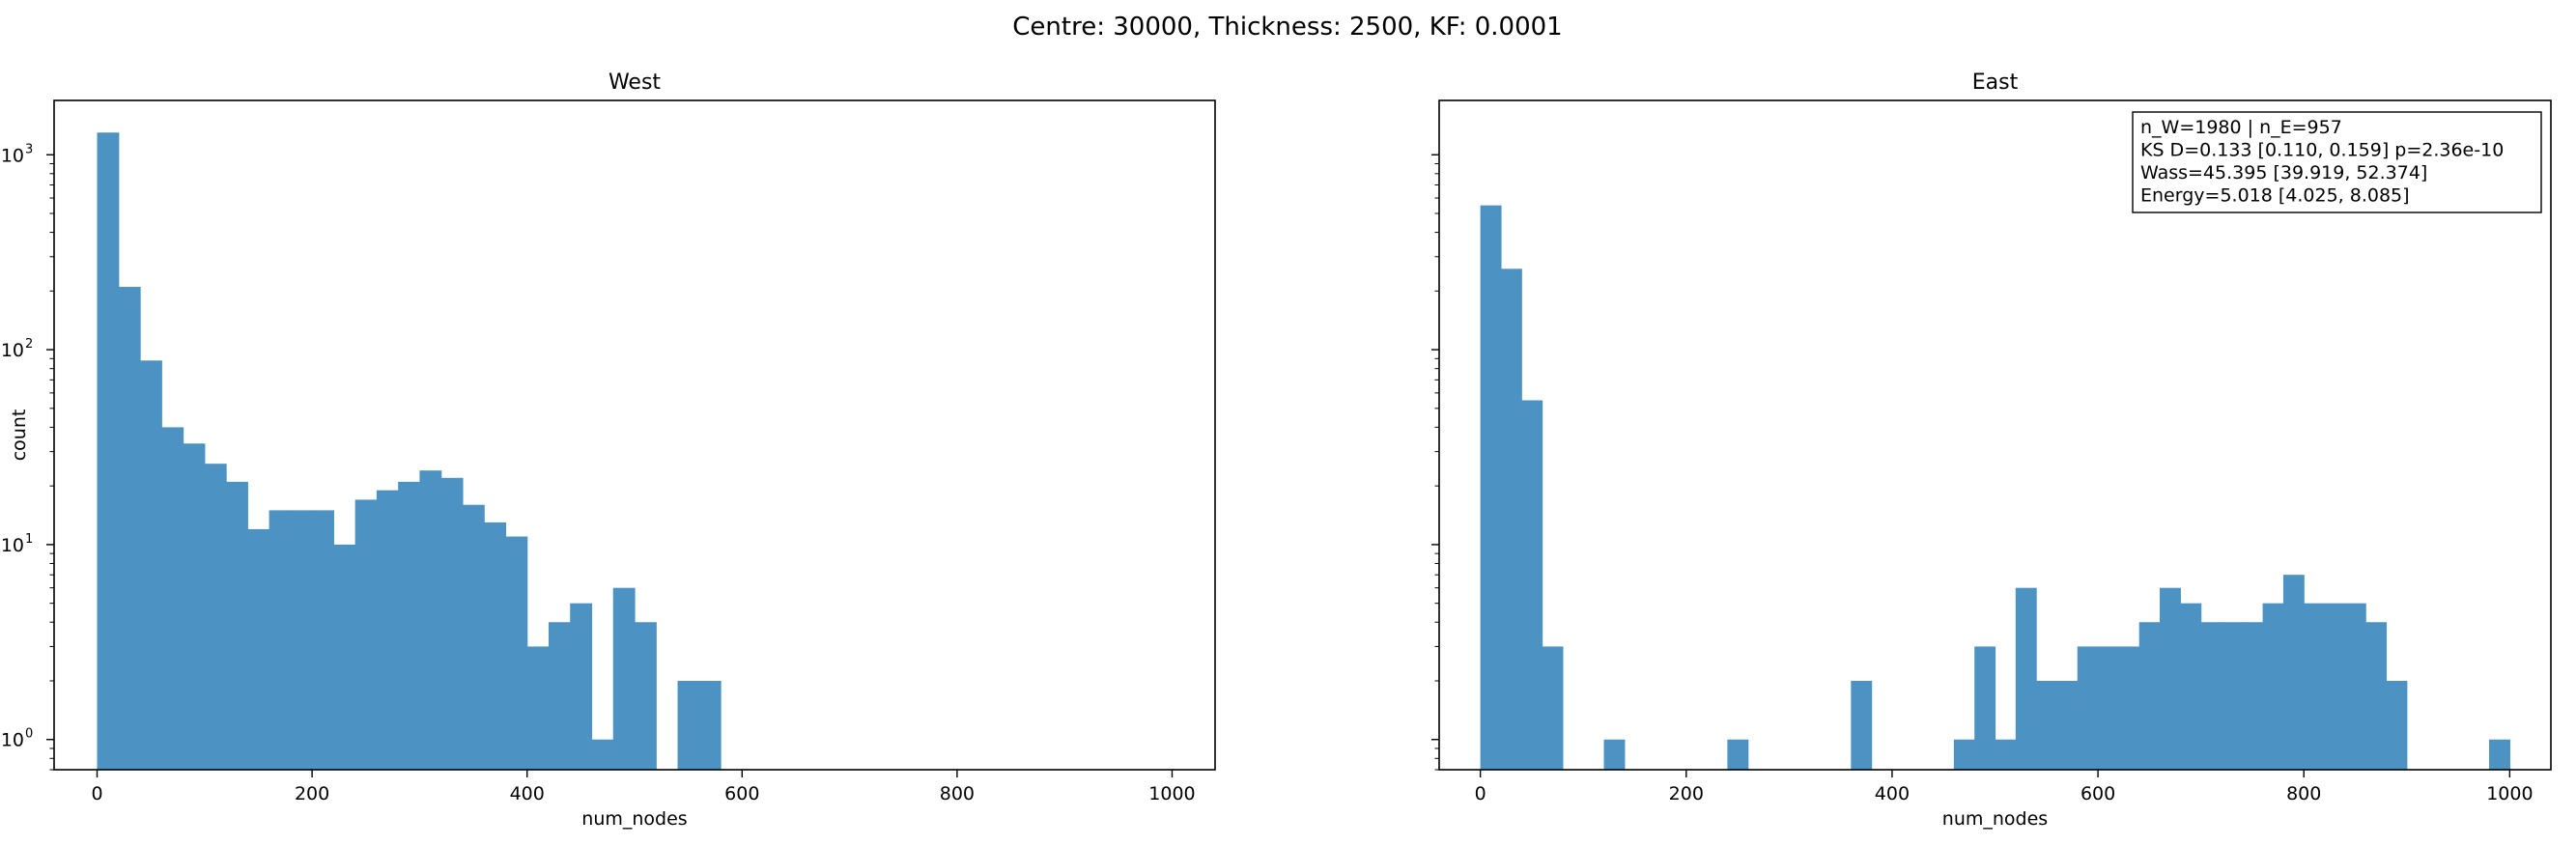  Describe the element at coordinates (635, 82) in the screenshot. I see `panel-title: West` at that location.